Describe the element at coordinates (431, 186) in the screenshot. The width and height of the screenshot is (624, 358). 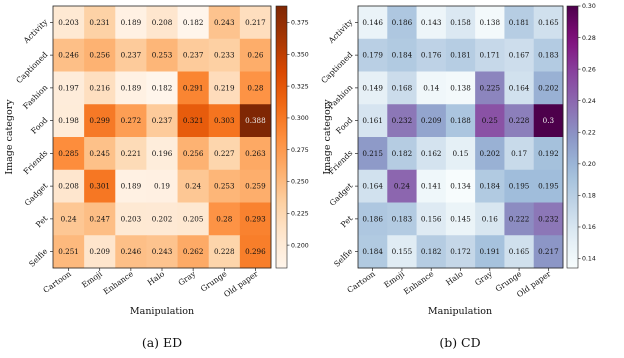
I see `cell-value-label: 0.141` at that location.